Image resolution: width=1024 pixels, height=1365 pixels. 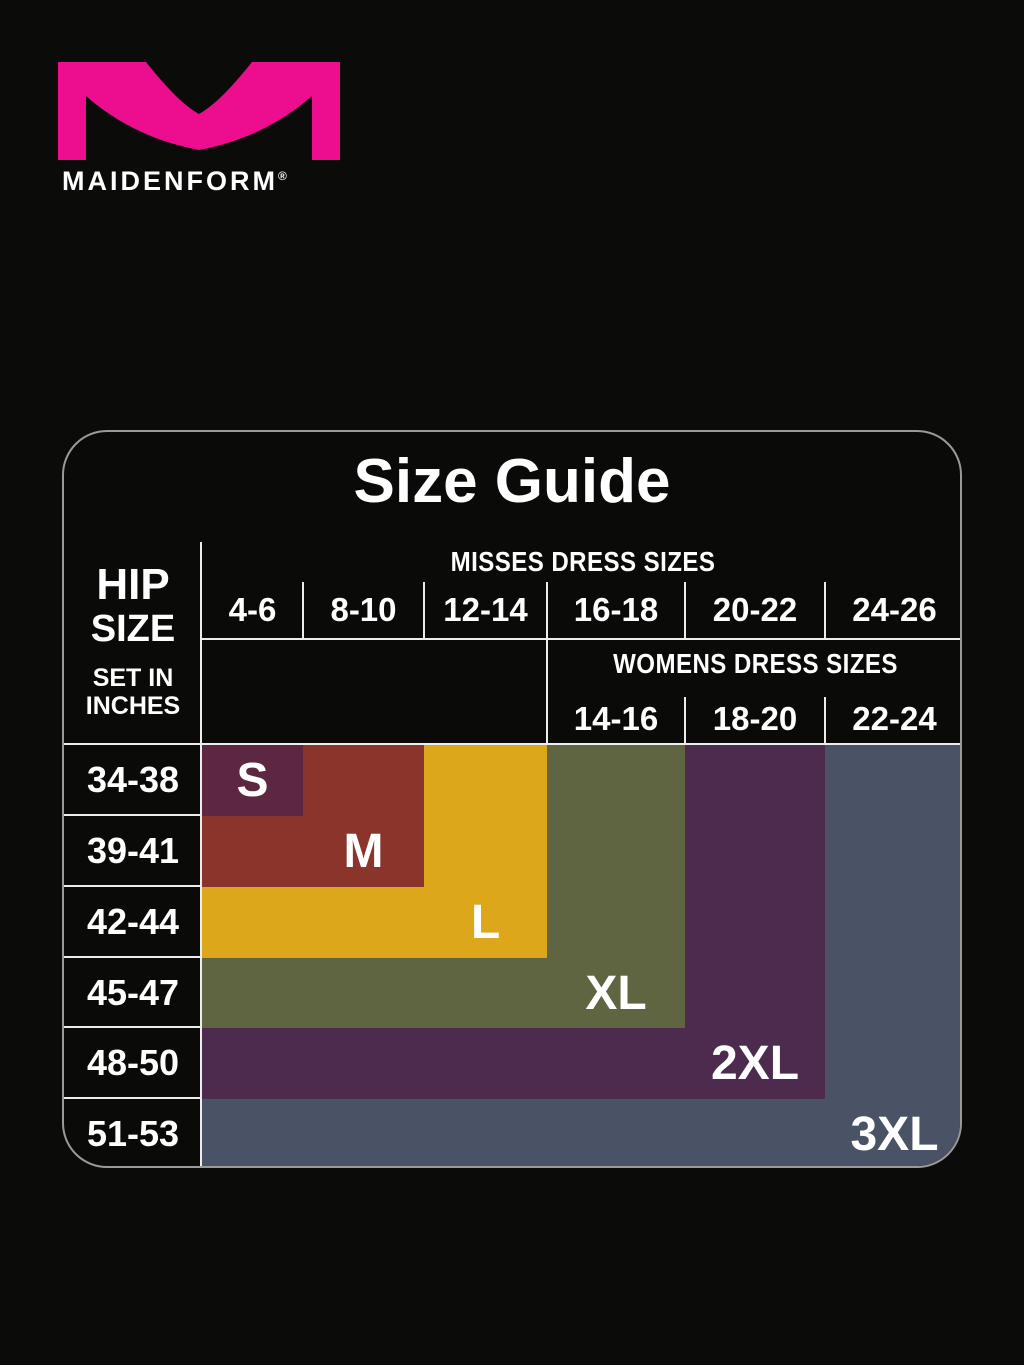 What do you see at coordinates (363, 609) in the screenshot?
I see `misses-size-8-10: 8-10` at bounding box center [363, 609].